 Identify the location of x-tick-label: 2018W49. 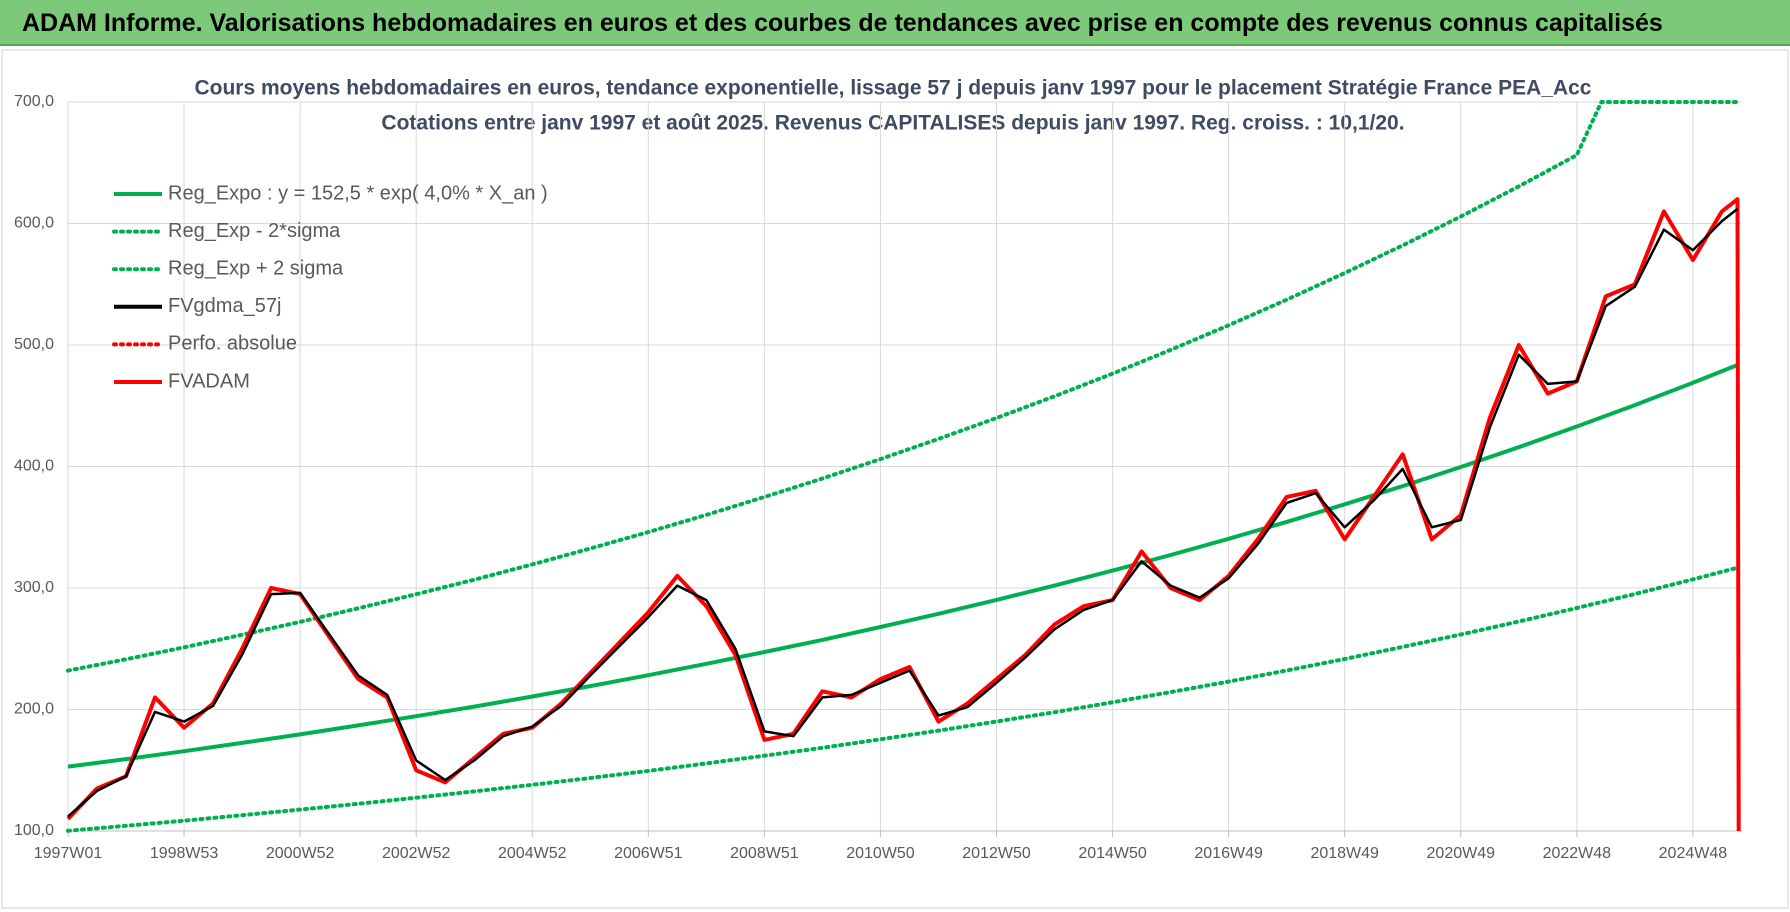
(1344, 853).